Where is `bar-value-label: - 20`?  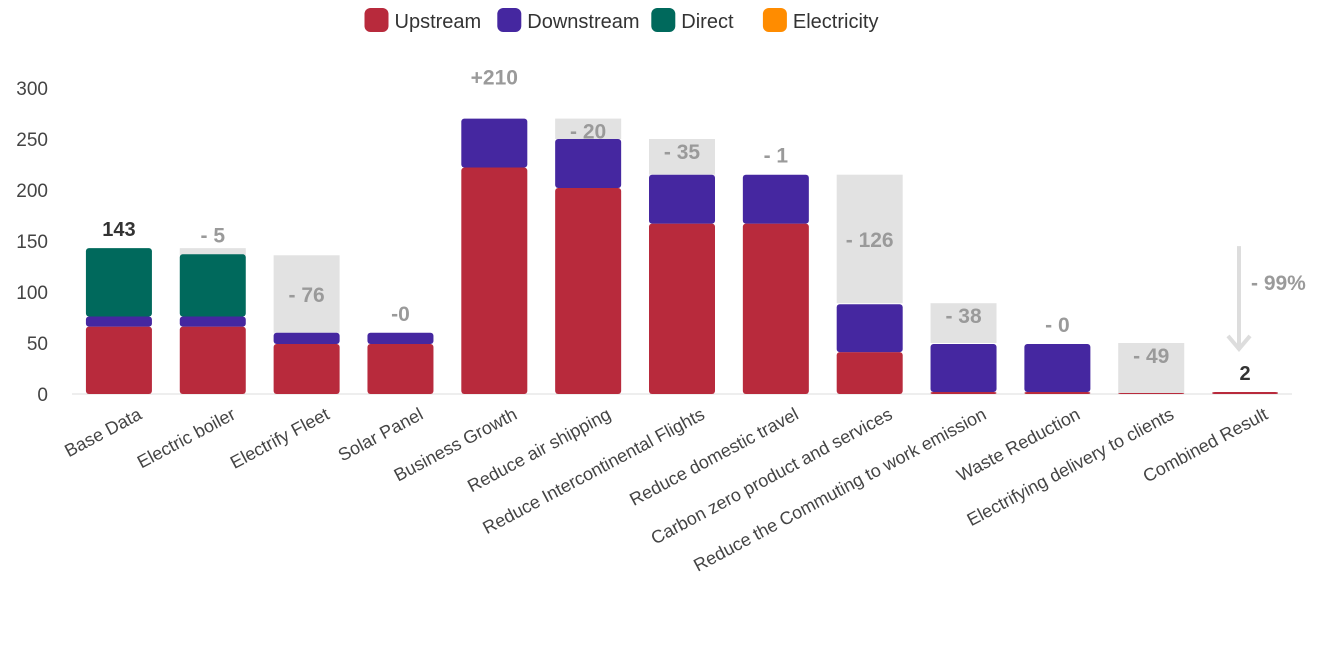 bar-value-label: - 20 is located at coordinates (588, 132).